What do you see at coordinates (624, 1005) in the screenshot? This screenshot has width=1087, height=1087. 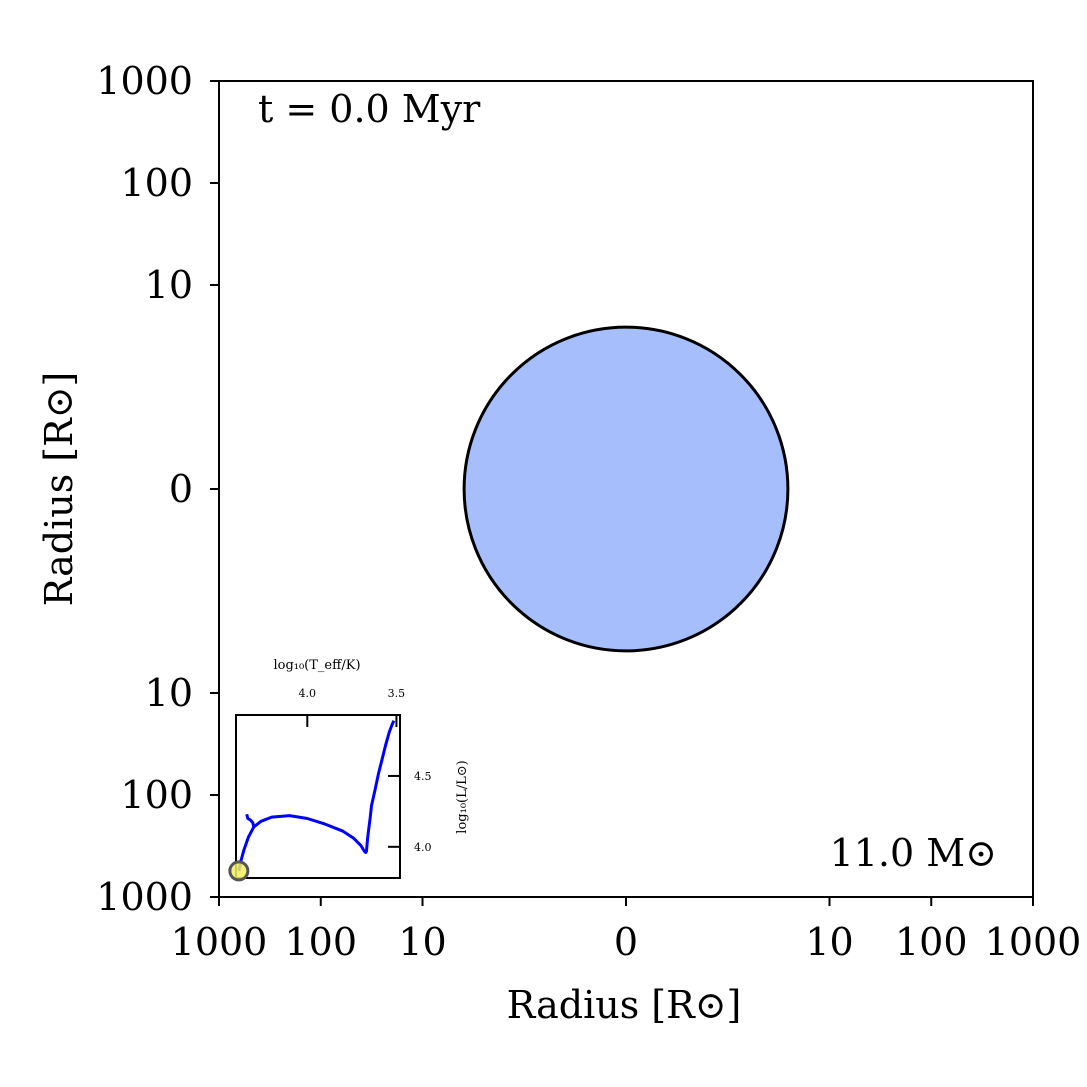 I see `main-x-axis-title: Radius [R⊙]` at bounding box center [624, 1005].